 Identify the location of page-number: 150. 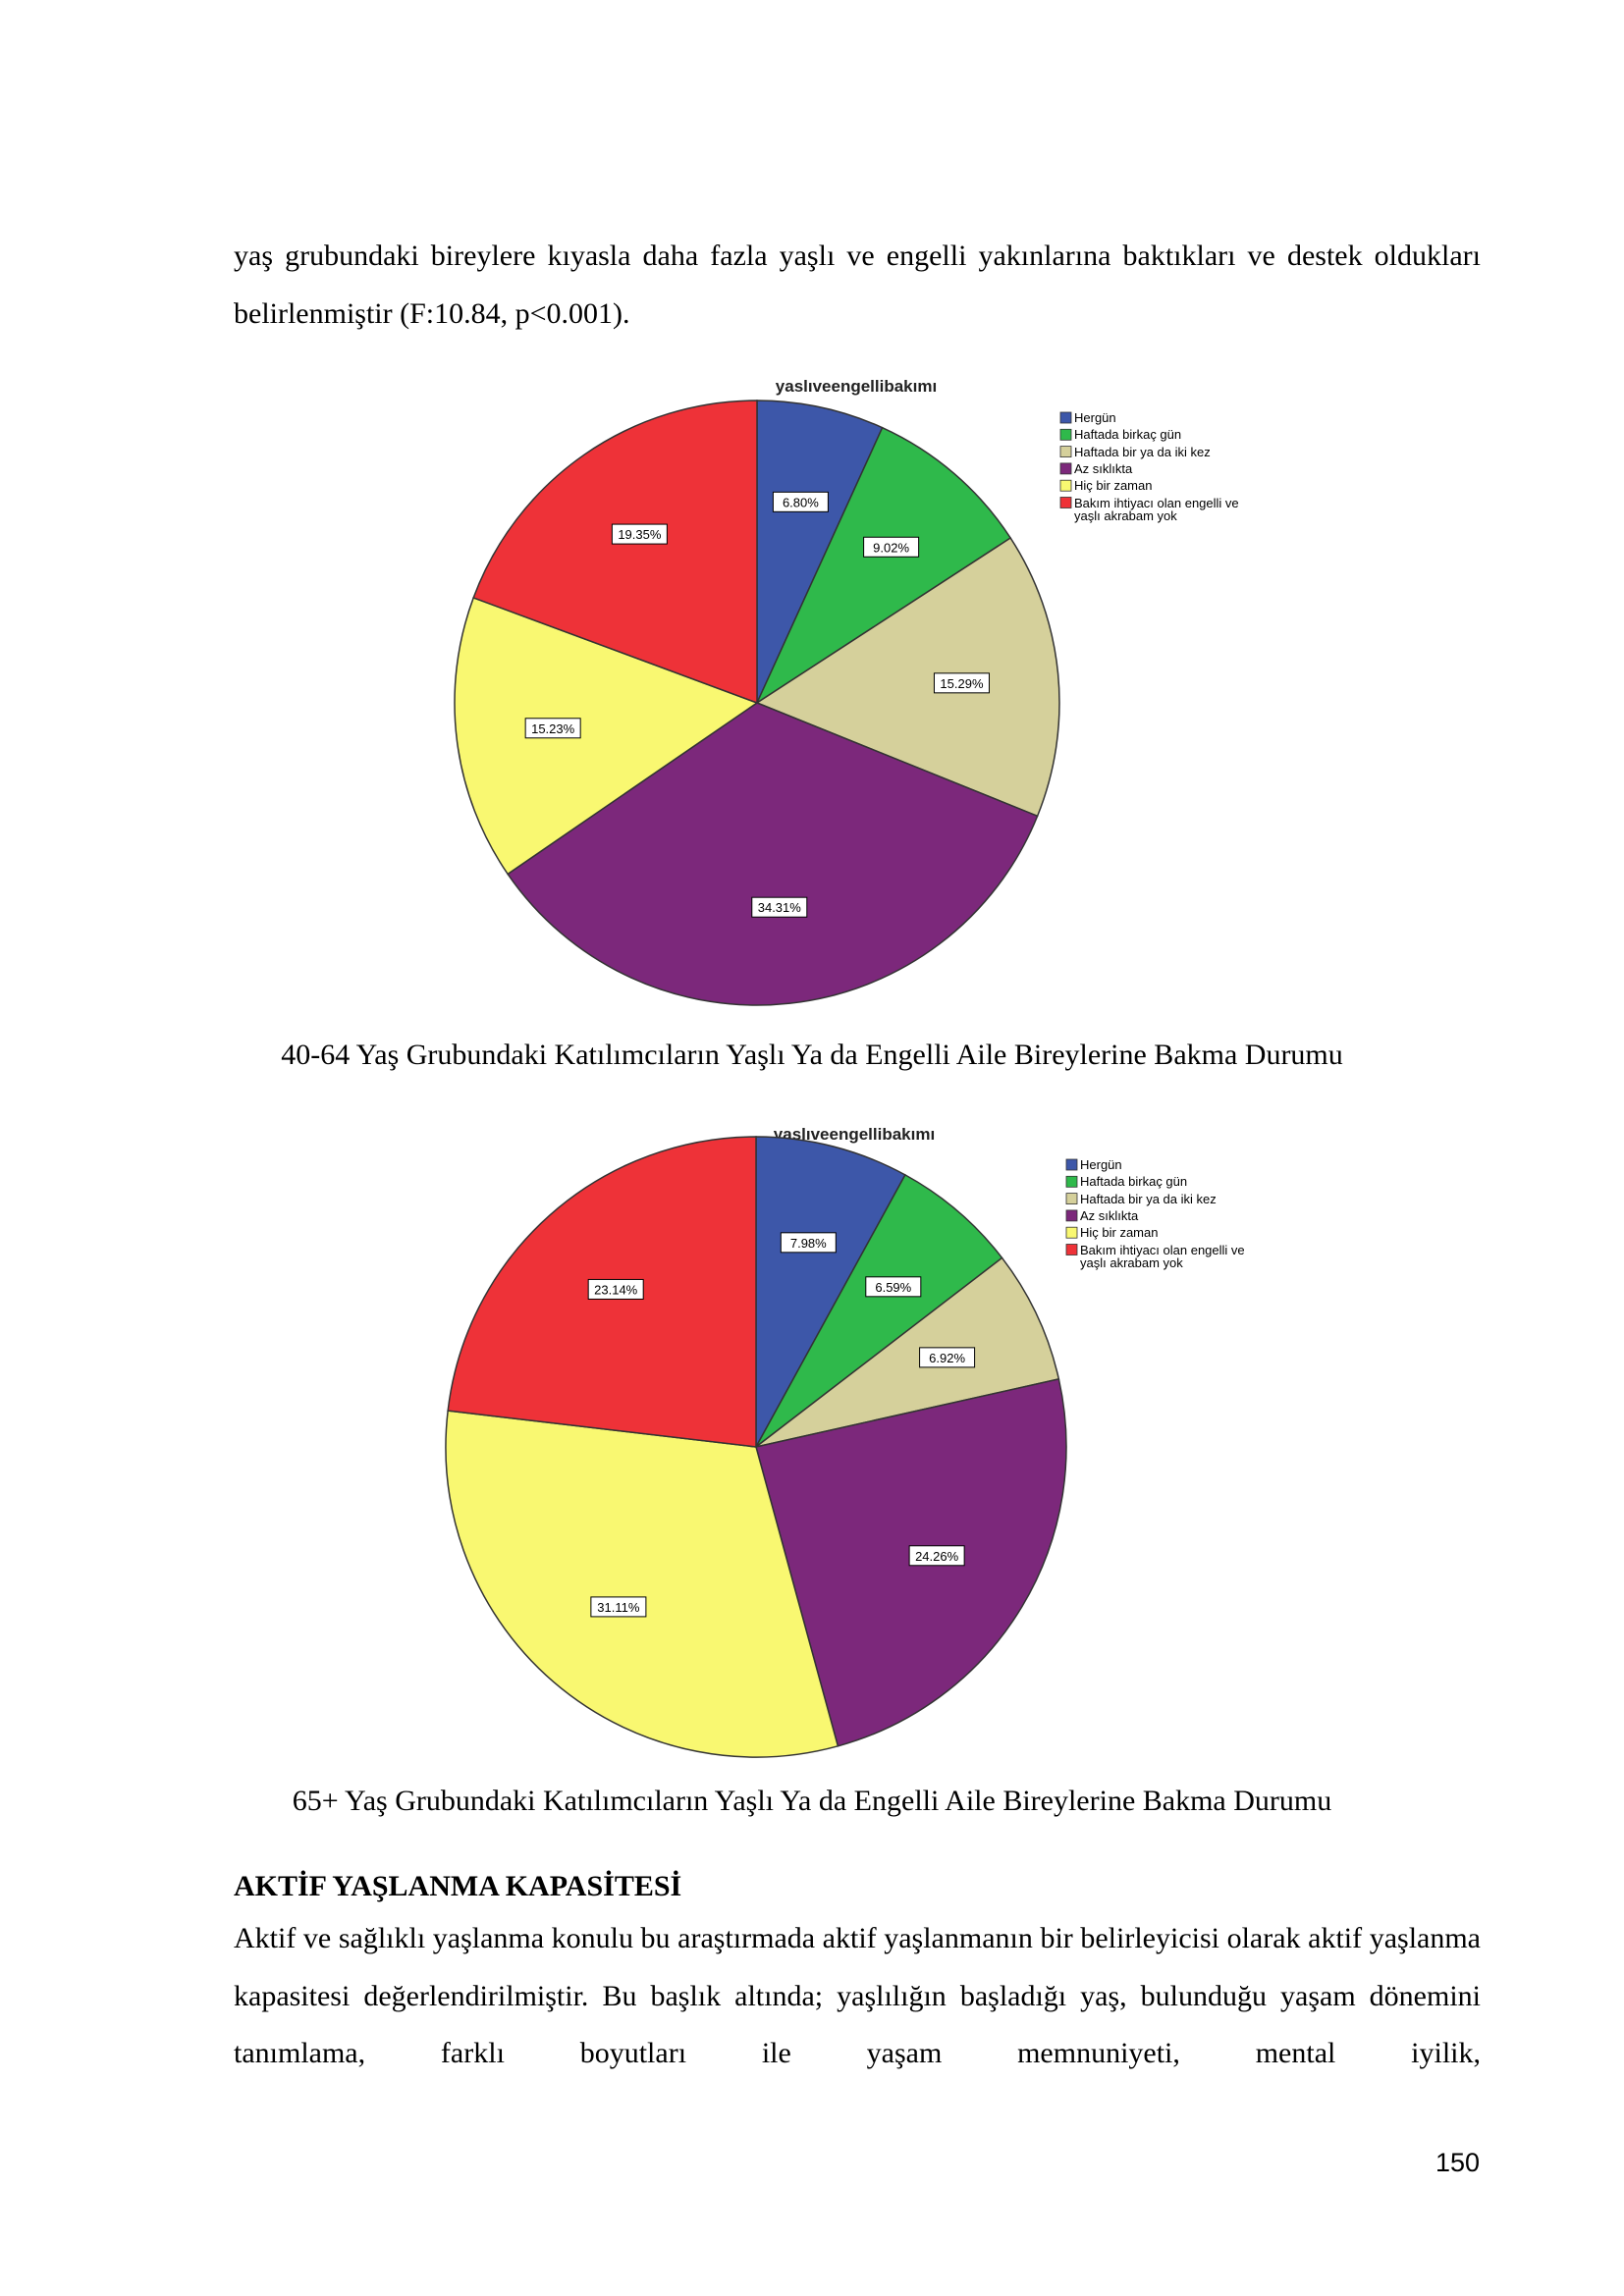
(1458, 2162).